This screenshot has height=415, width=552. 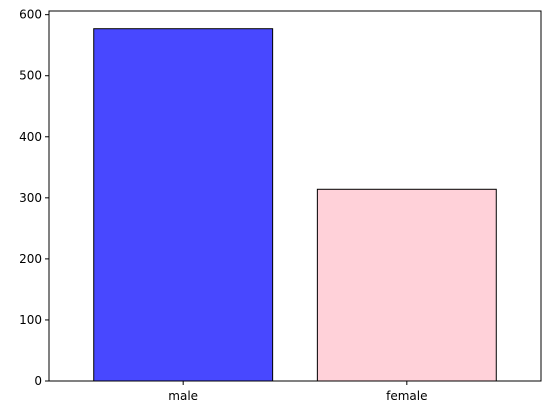 What do you see at coordinates (30, 137) in the screenshot?
I see `y-tick-label: 400` at bounding box center [30, 137].